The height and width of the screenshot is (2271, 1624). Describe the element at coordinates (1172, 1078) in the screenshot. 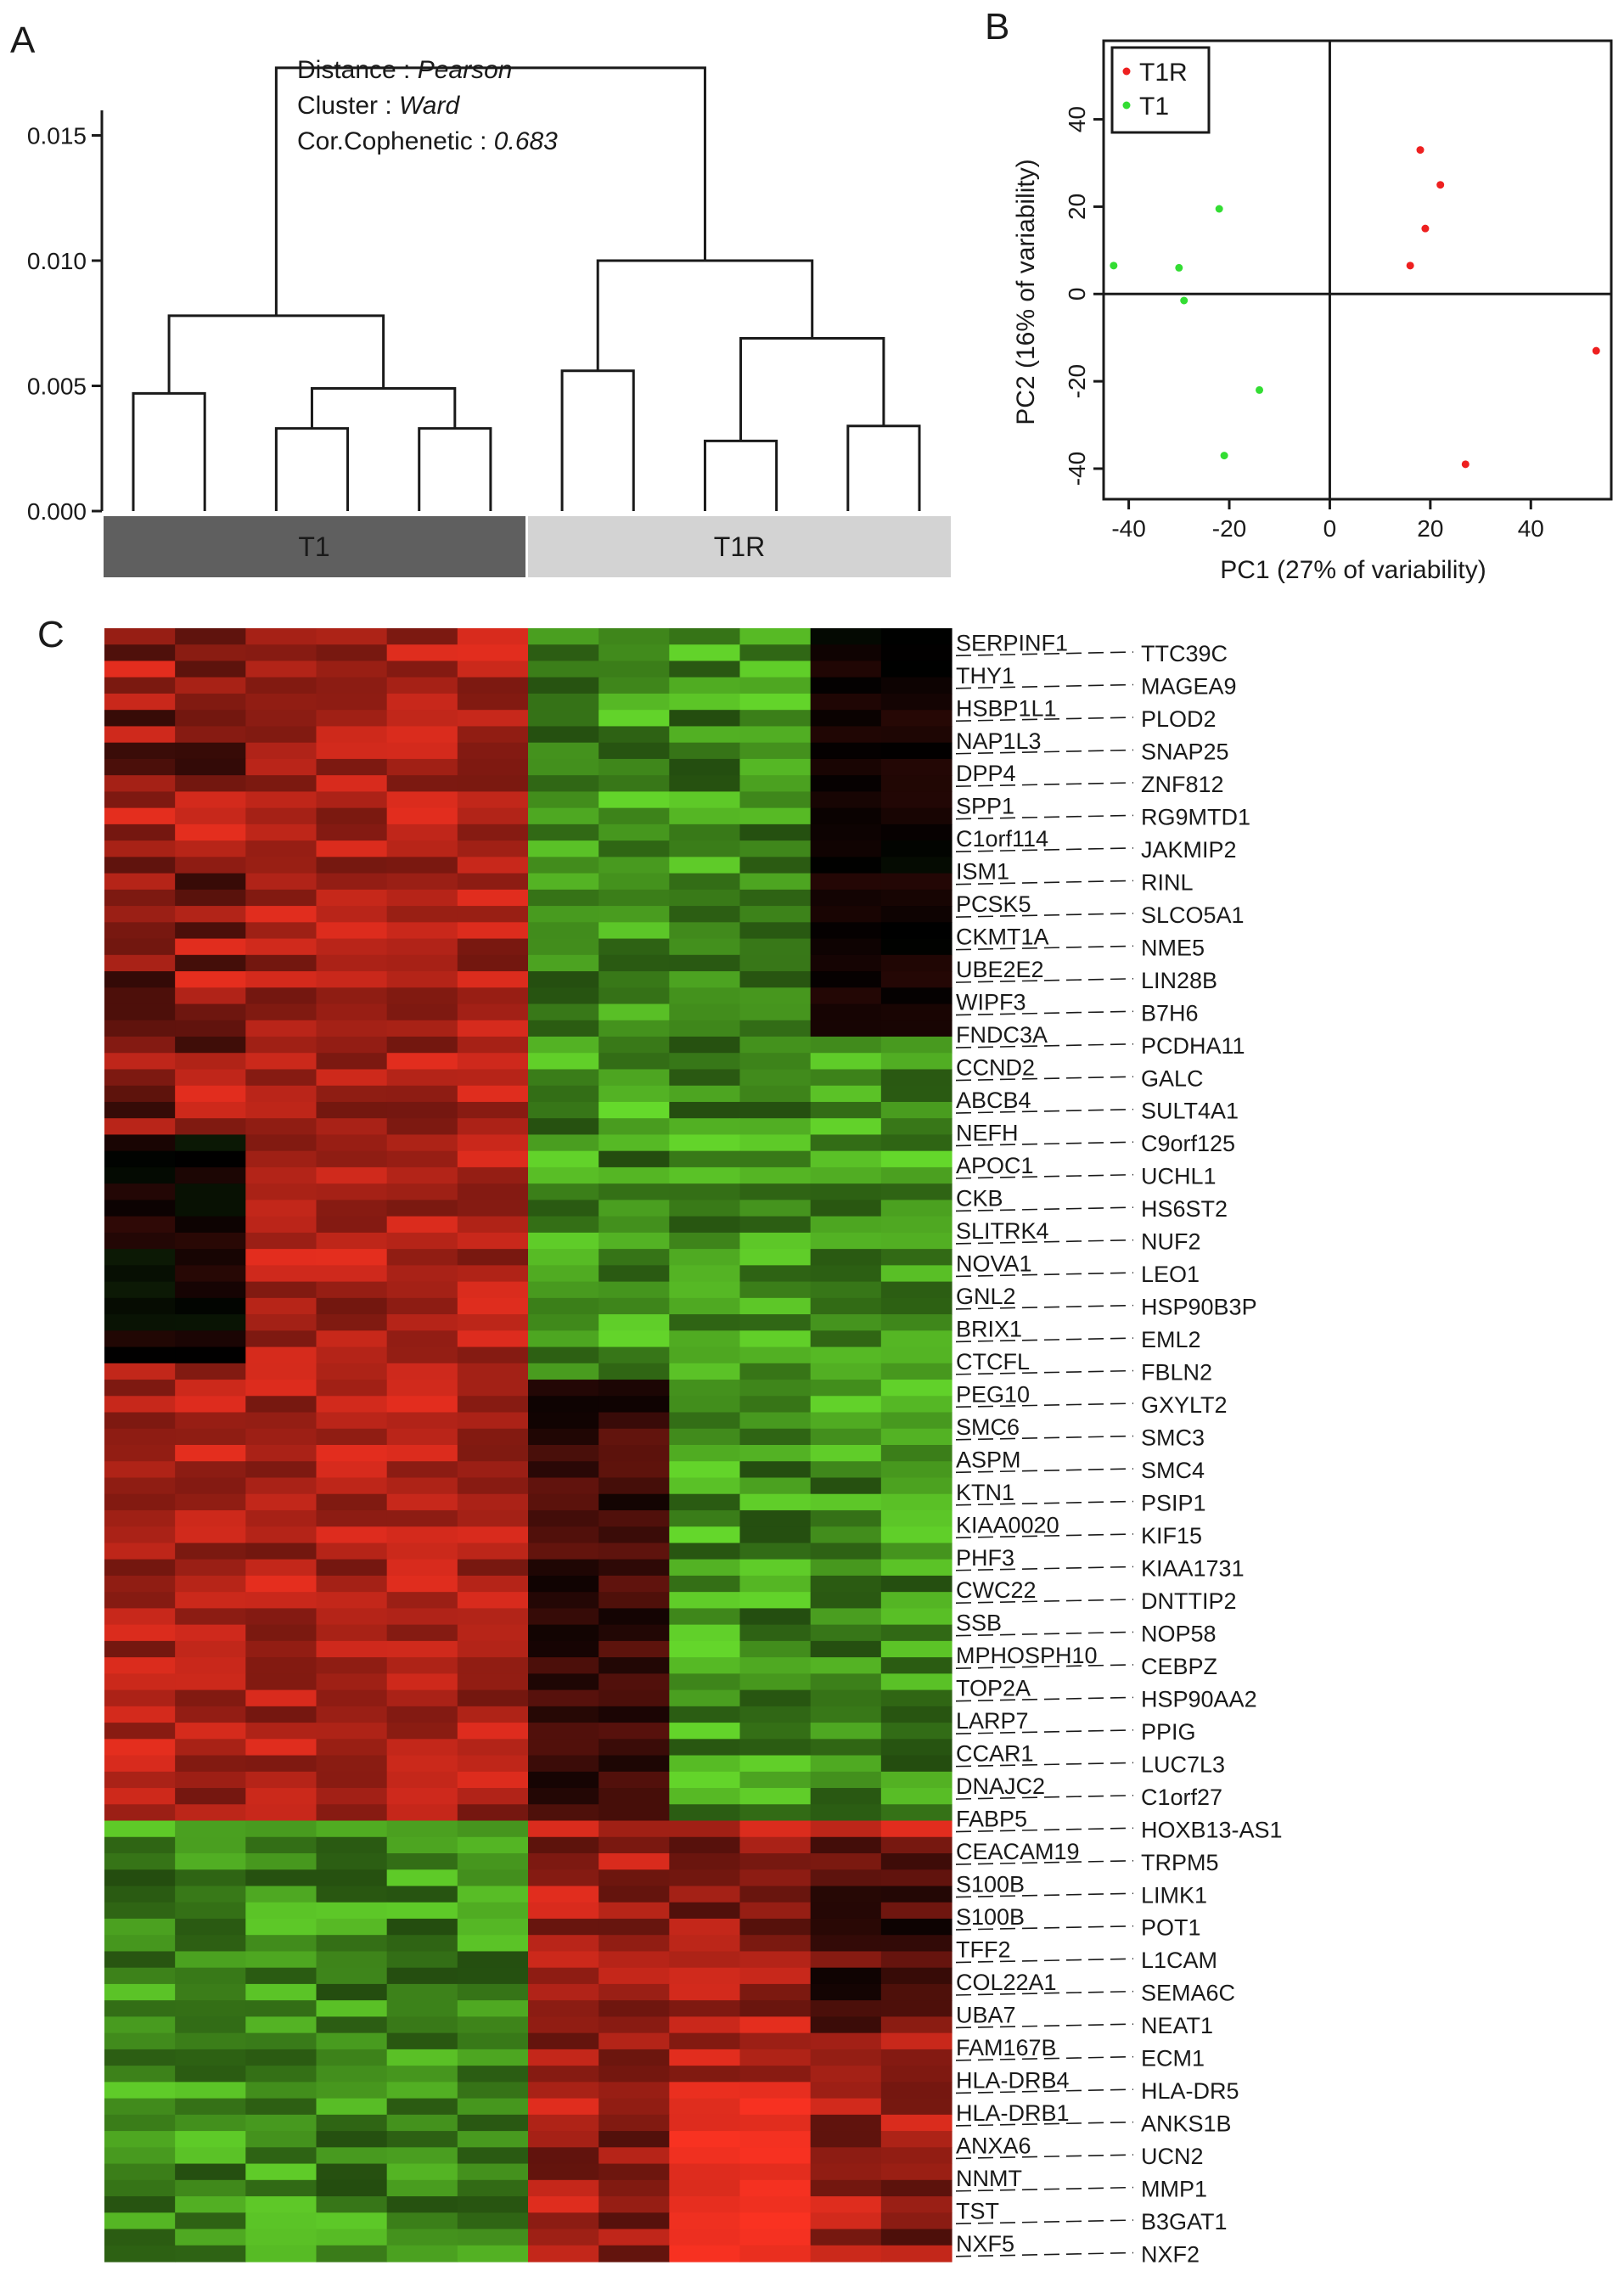

I see `heatmap-row-label-right: GALC` at that location.